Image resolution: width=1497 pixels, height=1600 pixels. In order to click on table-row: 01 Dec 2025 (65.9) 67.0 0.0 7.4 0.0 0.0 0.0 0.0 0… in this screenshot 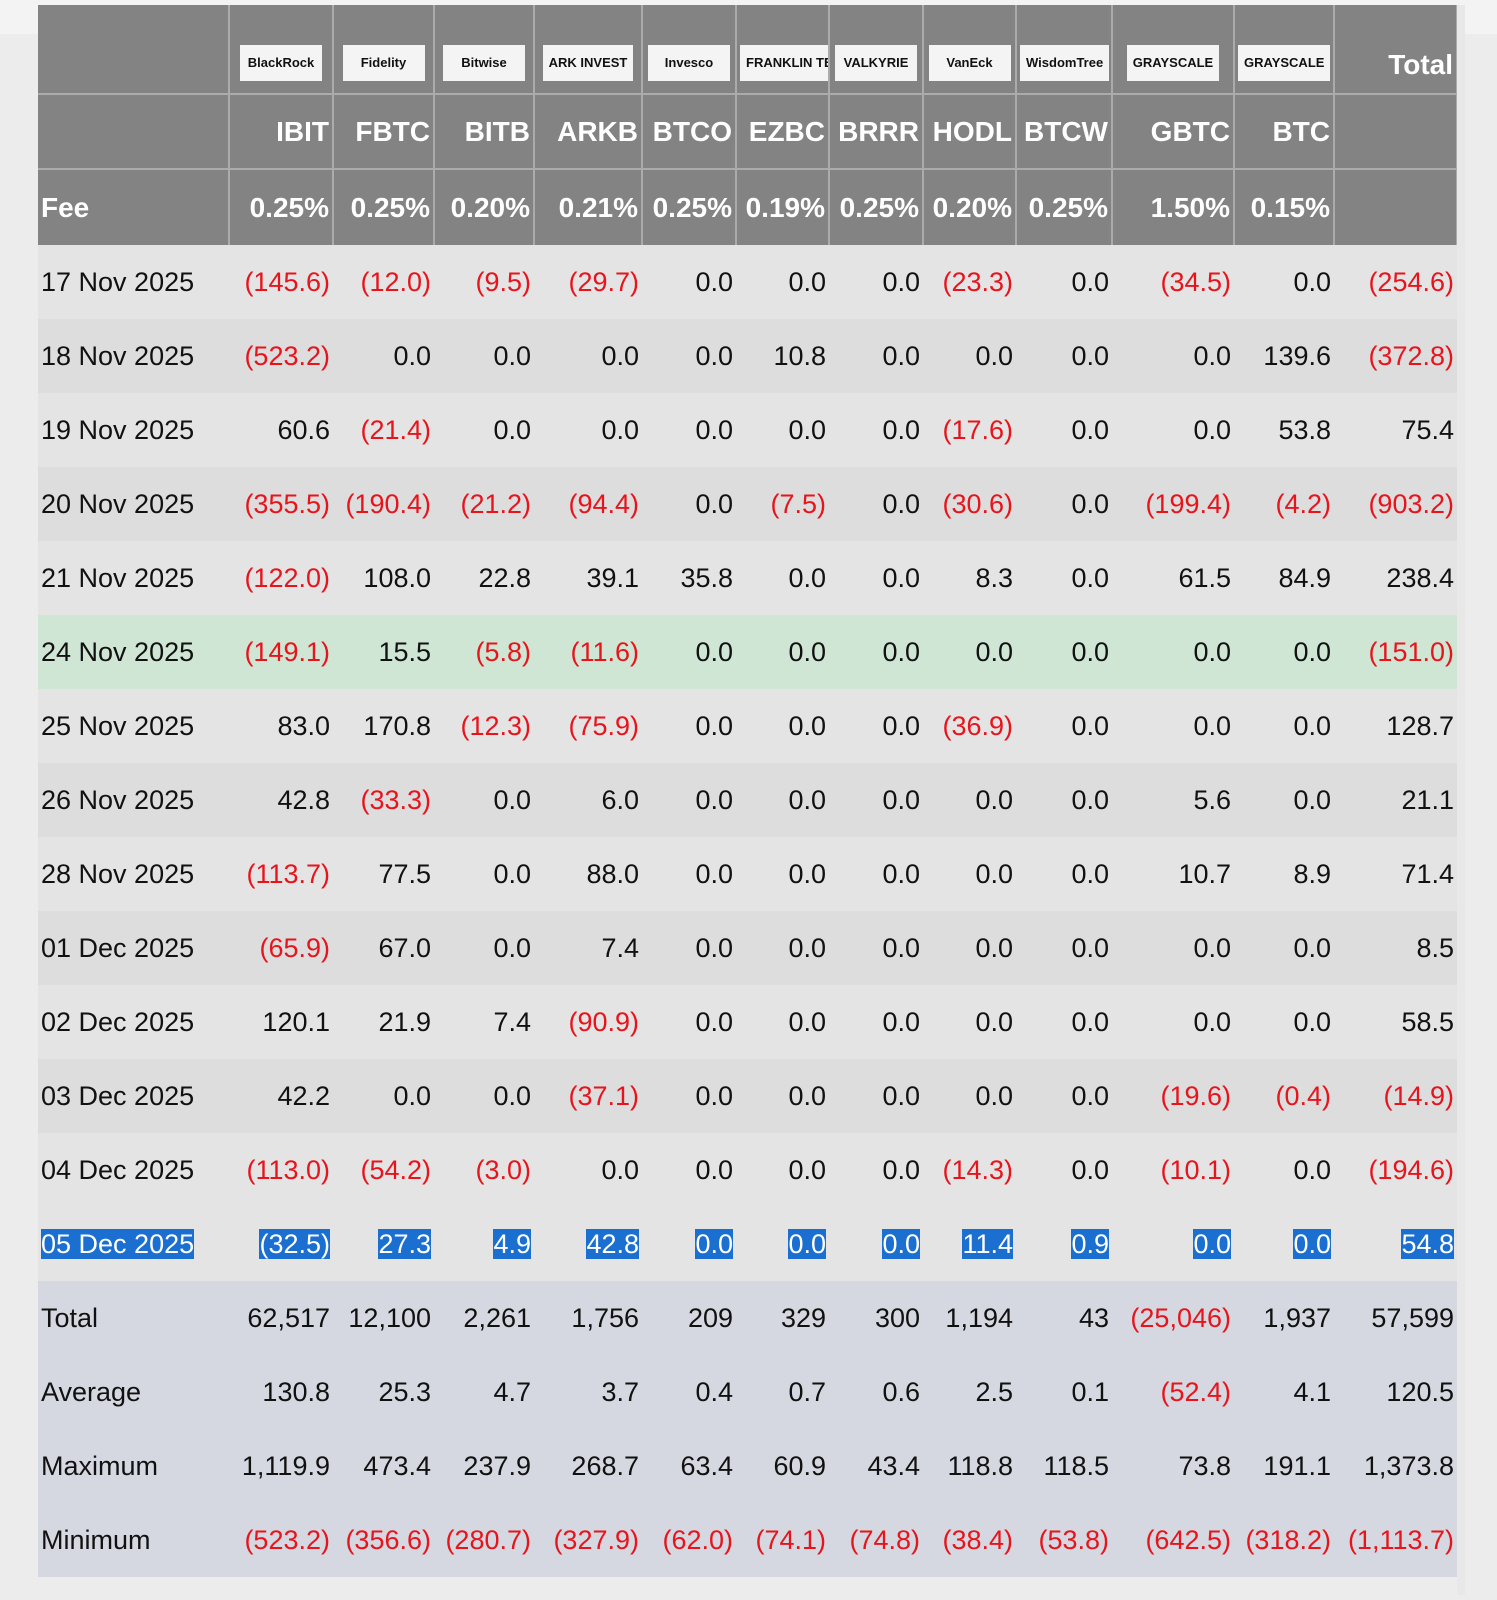, I will do `click(747, 948)`.